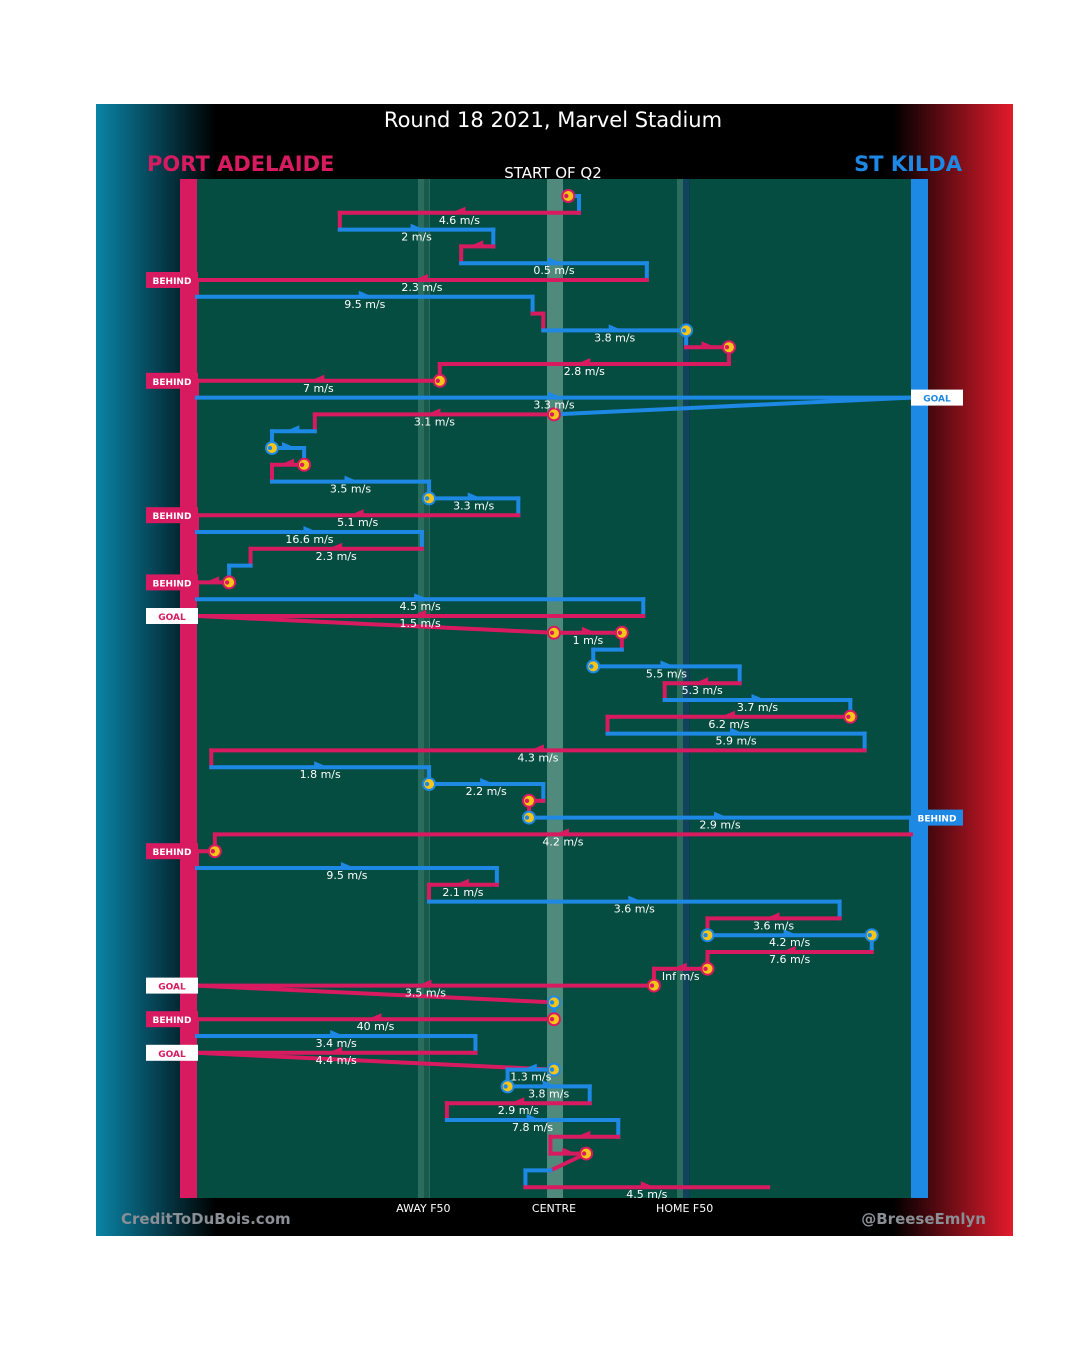  What do you see at coordinates (702, 690) in the screenshot?
I see `speed-label: 5.3 m/s` at bounding box center [702, 690].